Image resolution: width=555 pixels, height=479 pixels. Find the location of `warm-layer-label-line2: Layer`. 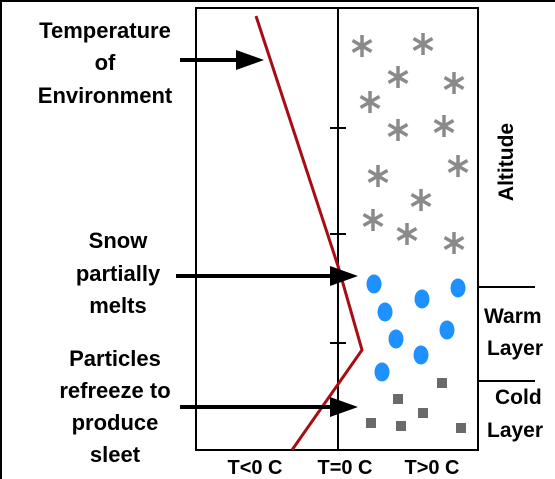

warm-layer-label-line2: Layer is located at coordinates (515, 348).